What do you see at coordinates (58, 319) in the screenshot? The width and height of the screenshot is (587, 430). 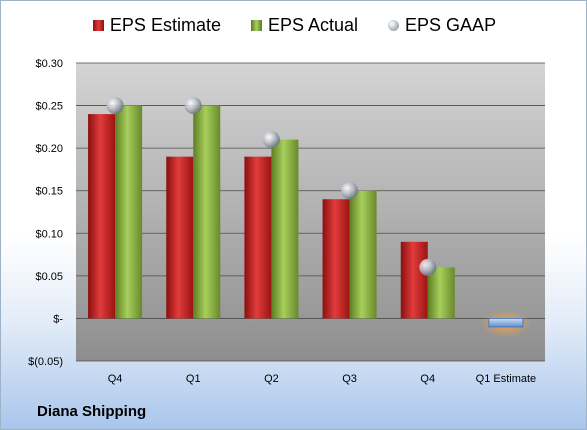 I see `y-tick-label: $-` at bounding box center [58, 319].